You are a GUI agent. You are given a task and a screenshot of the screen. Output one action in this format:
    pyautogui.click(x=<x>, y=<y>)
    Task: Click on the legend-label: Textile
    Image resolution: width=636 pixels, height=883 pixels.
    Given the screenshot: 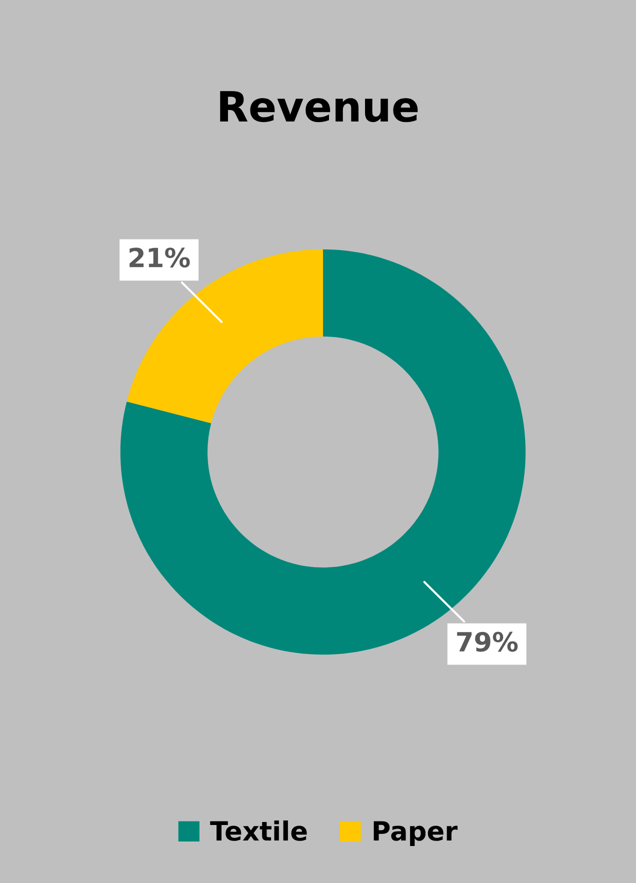 What is the action you would take?
    pyautogui.click(x=258, y=830)
    